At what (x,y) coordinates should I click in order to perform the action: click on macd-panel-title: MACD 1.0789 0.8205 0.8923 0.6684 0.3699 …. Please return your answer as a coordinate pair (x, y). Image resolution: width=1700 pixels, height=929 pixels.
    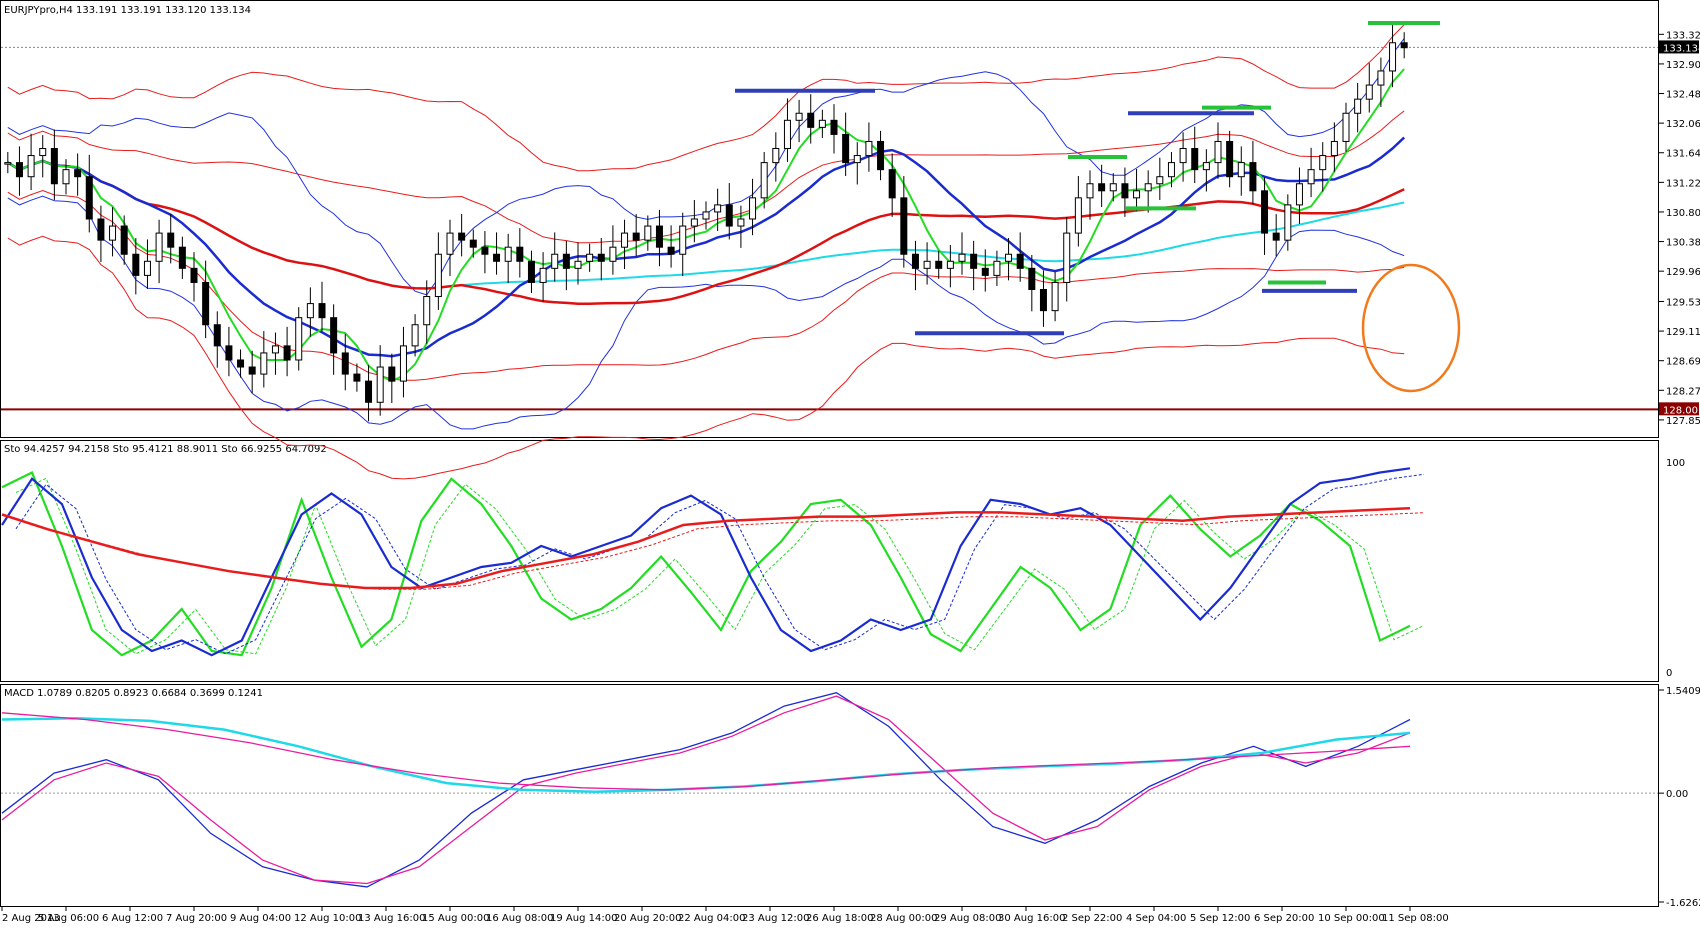
    Looking at the image, I should click on (133, 693).